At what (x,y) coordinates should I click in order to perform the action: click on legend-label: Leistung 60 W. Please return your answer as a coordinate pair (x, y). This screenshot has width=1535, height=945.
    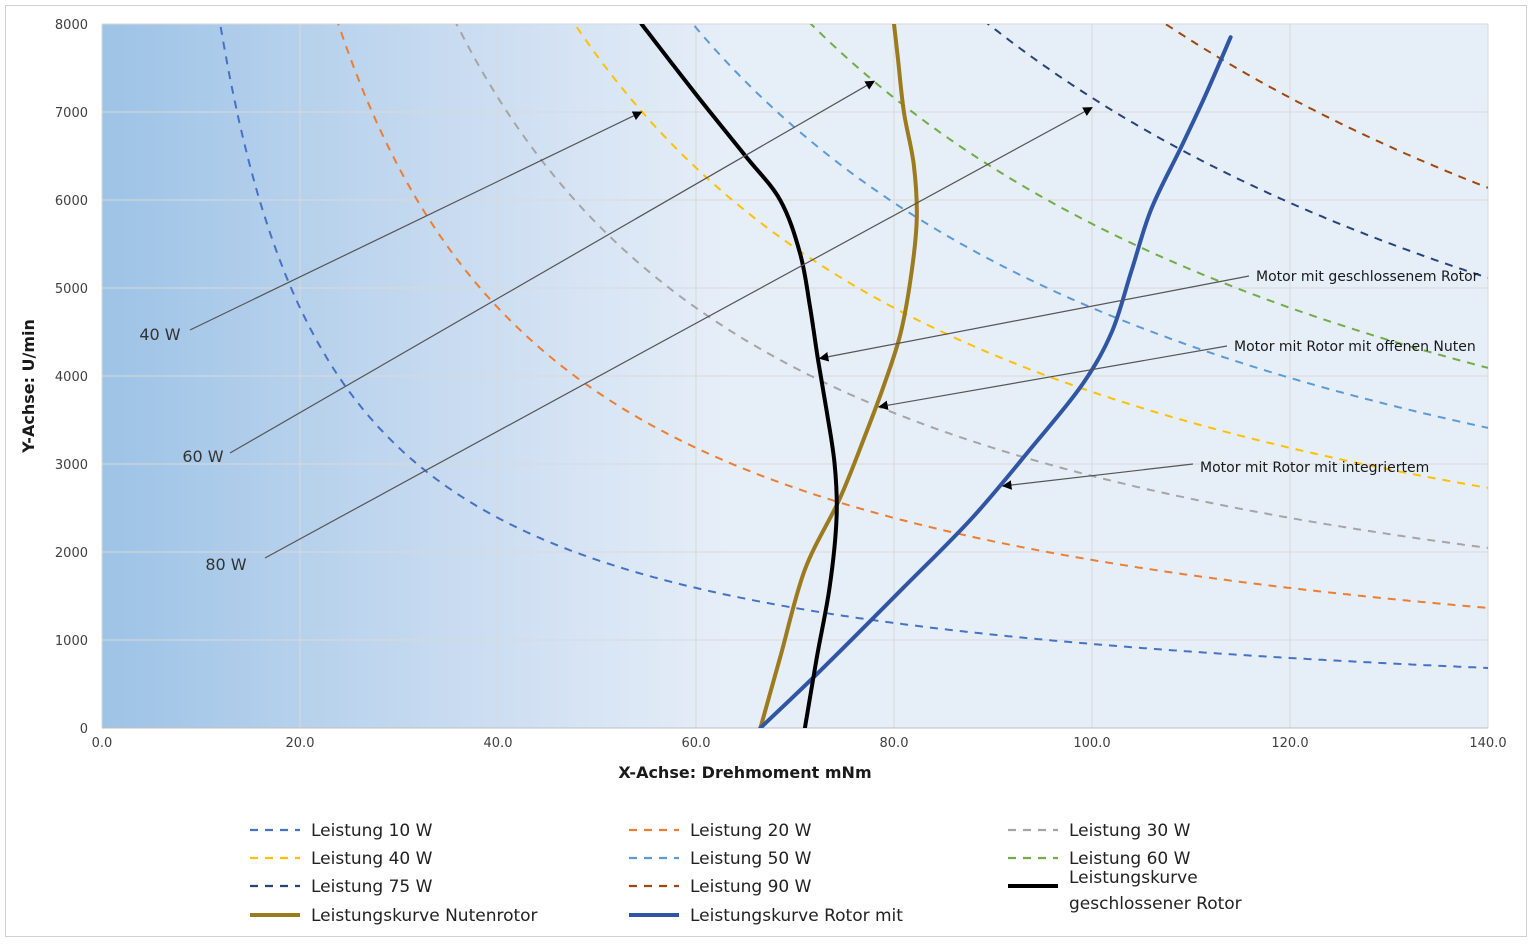
    Looking at the image, I should click on (1130, 859).